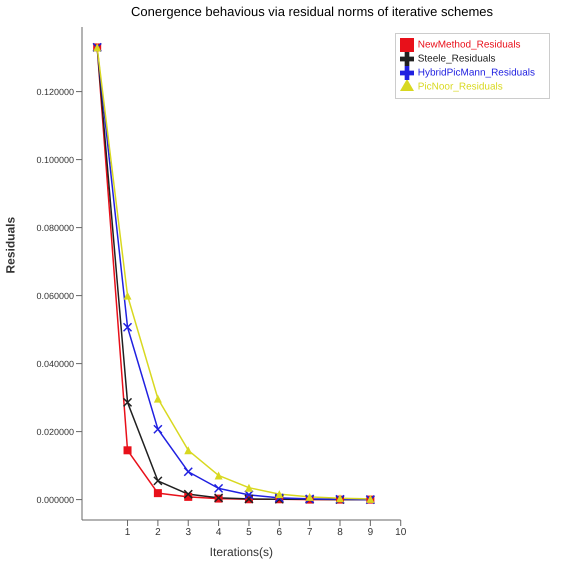  What do you see at coordinates (312, 11) in the screenshot?
I see `chart-title: Conergence behavious via residual norms of iterative schemes` at bounding box center [312, 11].